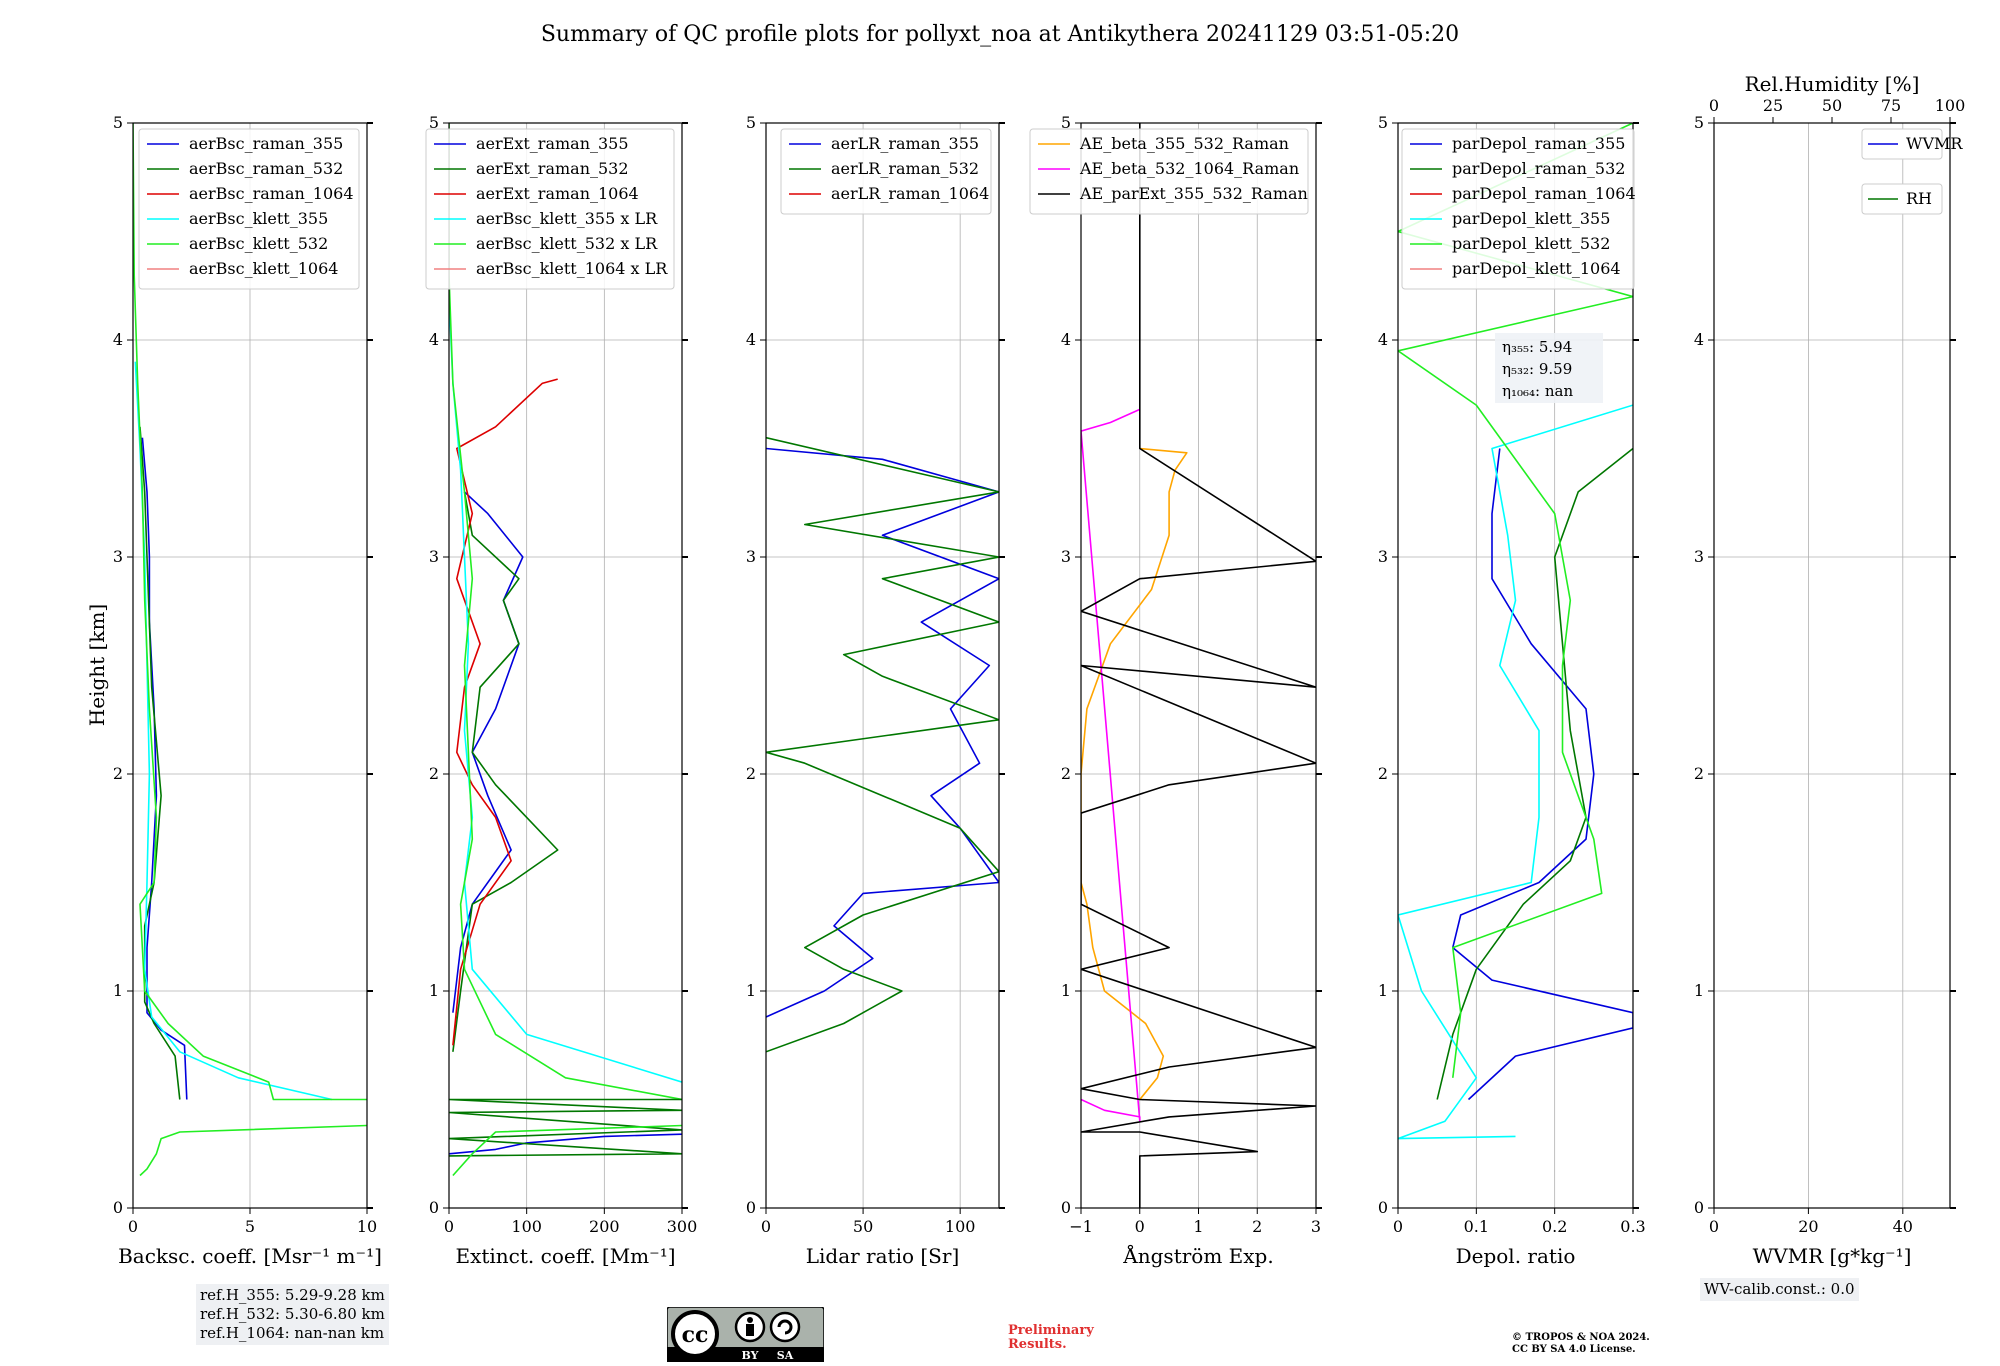 The image size is (2000, 1366). I want to click on series-line-aerBsc-klett-532-low, so click(253, 1150).